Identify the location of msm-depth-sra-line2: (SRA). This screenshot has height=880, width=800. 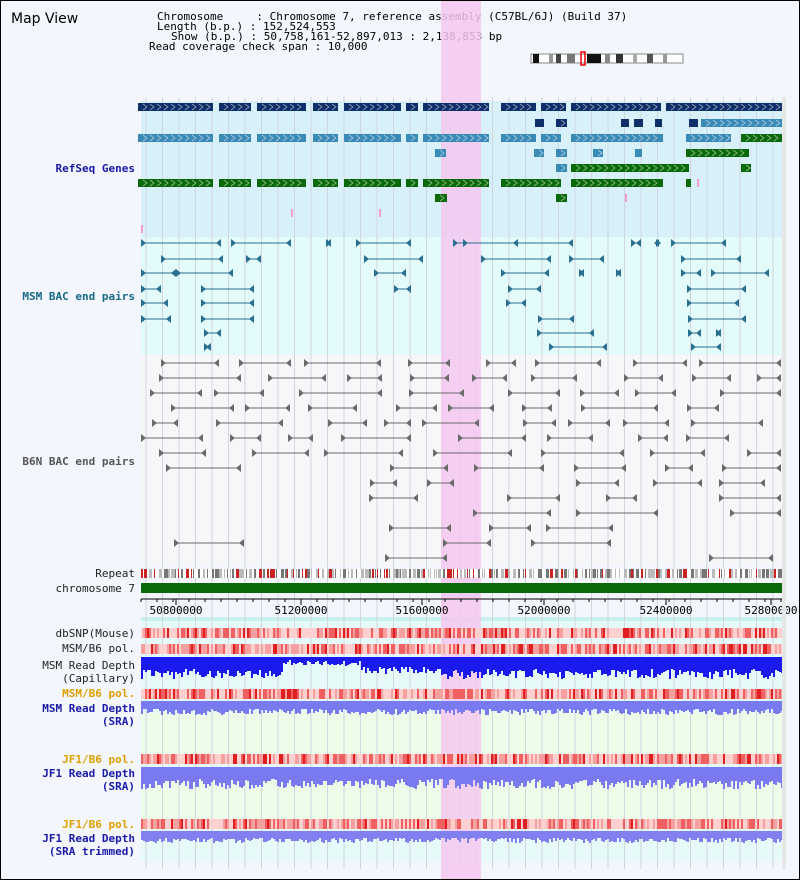
(118, 721).